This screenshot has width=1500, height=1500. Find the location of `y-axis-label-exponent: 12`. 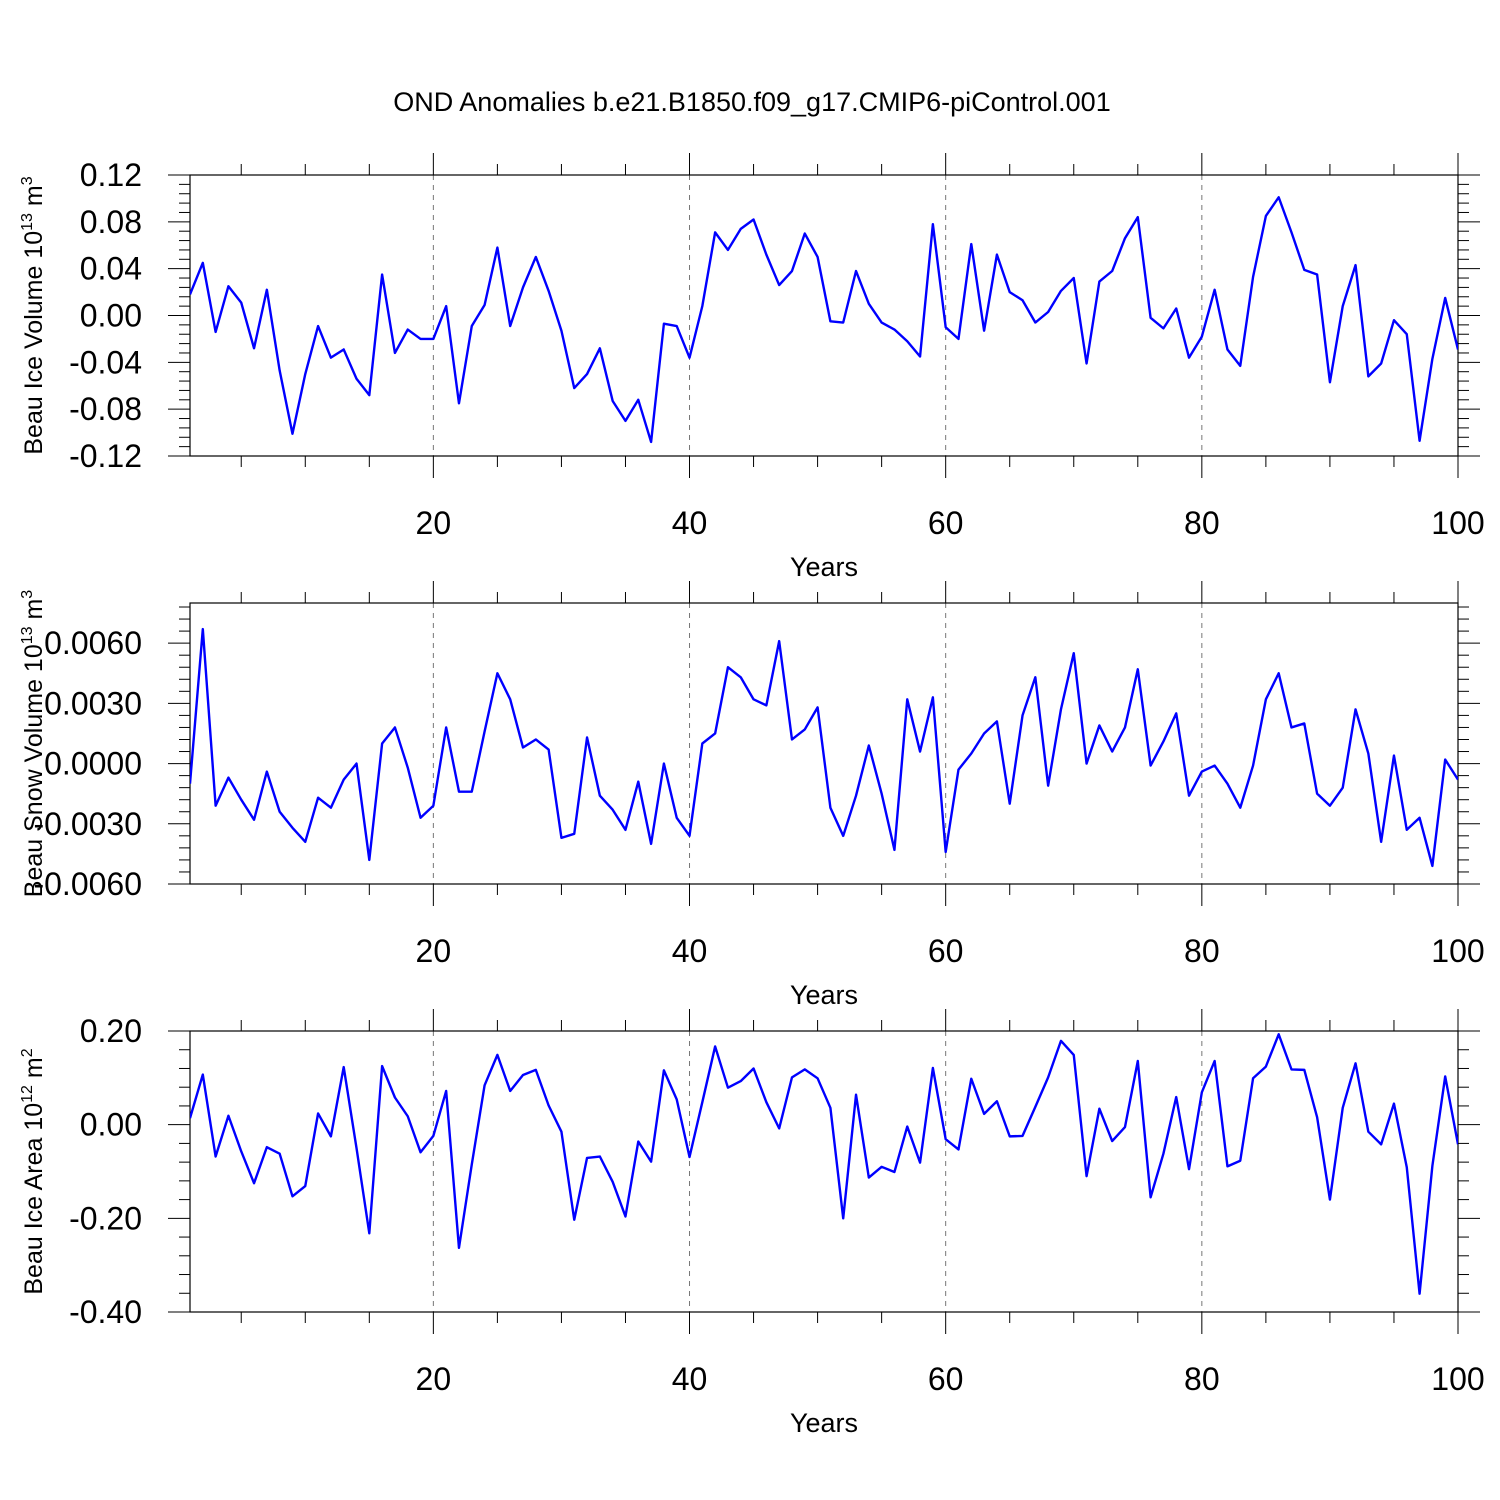

y-axis-label-exponent: 12 is located at coordinates (27, 1094).